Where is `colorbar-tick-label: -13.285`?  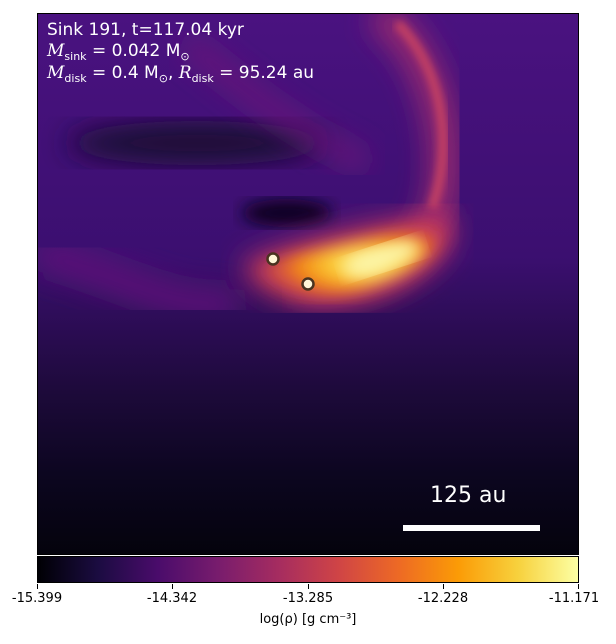
colorbar-tick-label: -13.285 is located at coordinates (308, 598).